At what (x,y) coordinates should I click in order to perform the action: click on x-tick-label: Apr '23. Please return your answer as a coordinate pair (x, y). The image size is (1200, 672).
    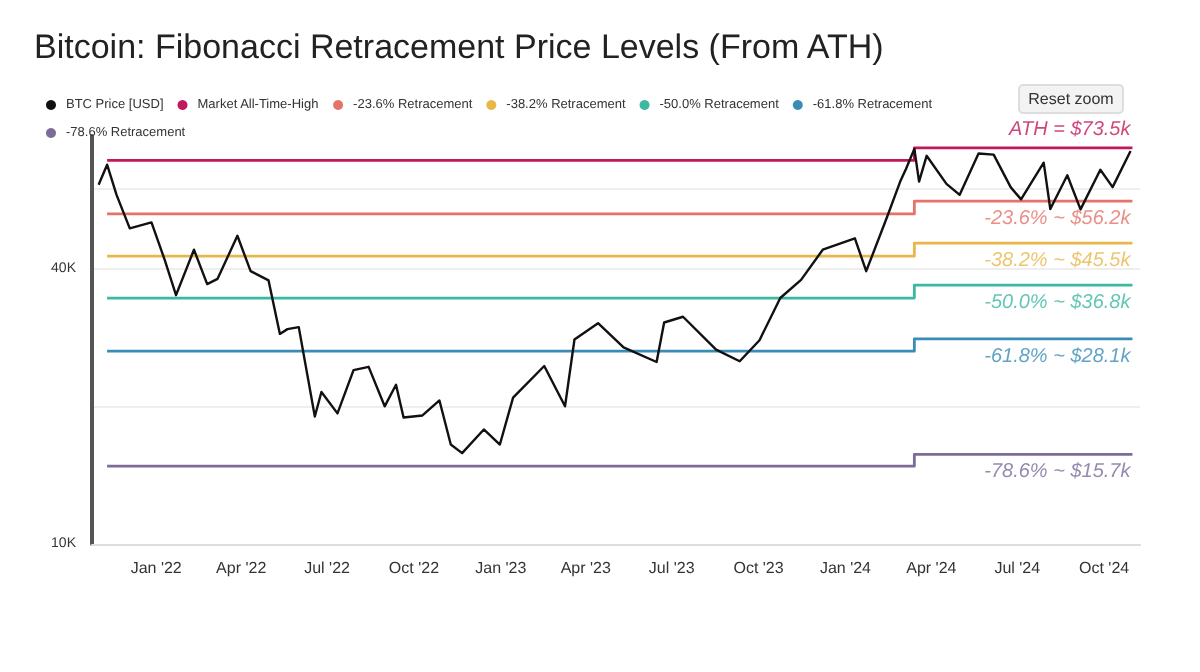
    Looking at the image, I should click on (586, 568).